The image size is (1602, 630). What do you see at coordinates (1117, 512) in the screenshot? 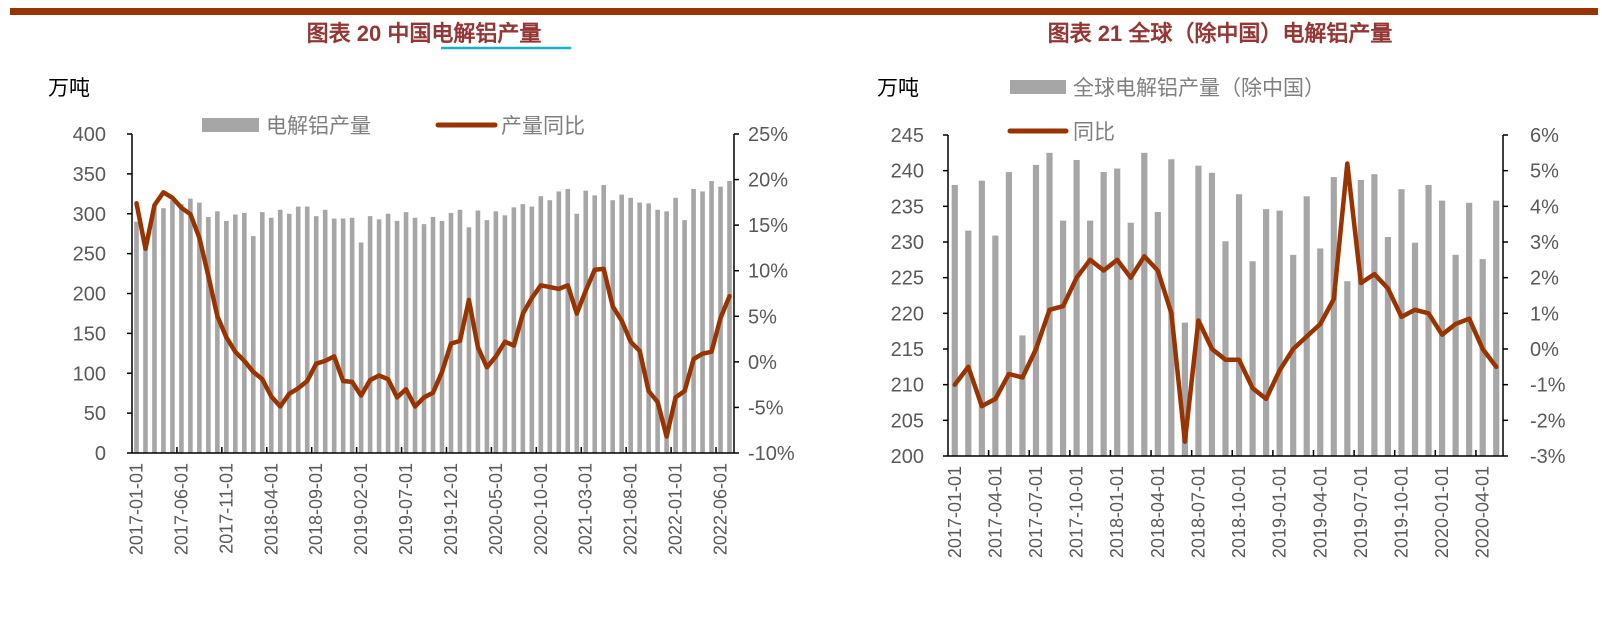
I see `x-tick-label: 2018-01-01` at bounding box center [1117, 512].